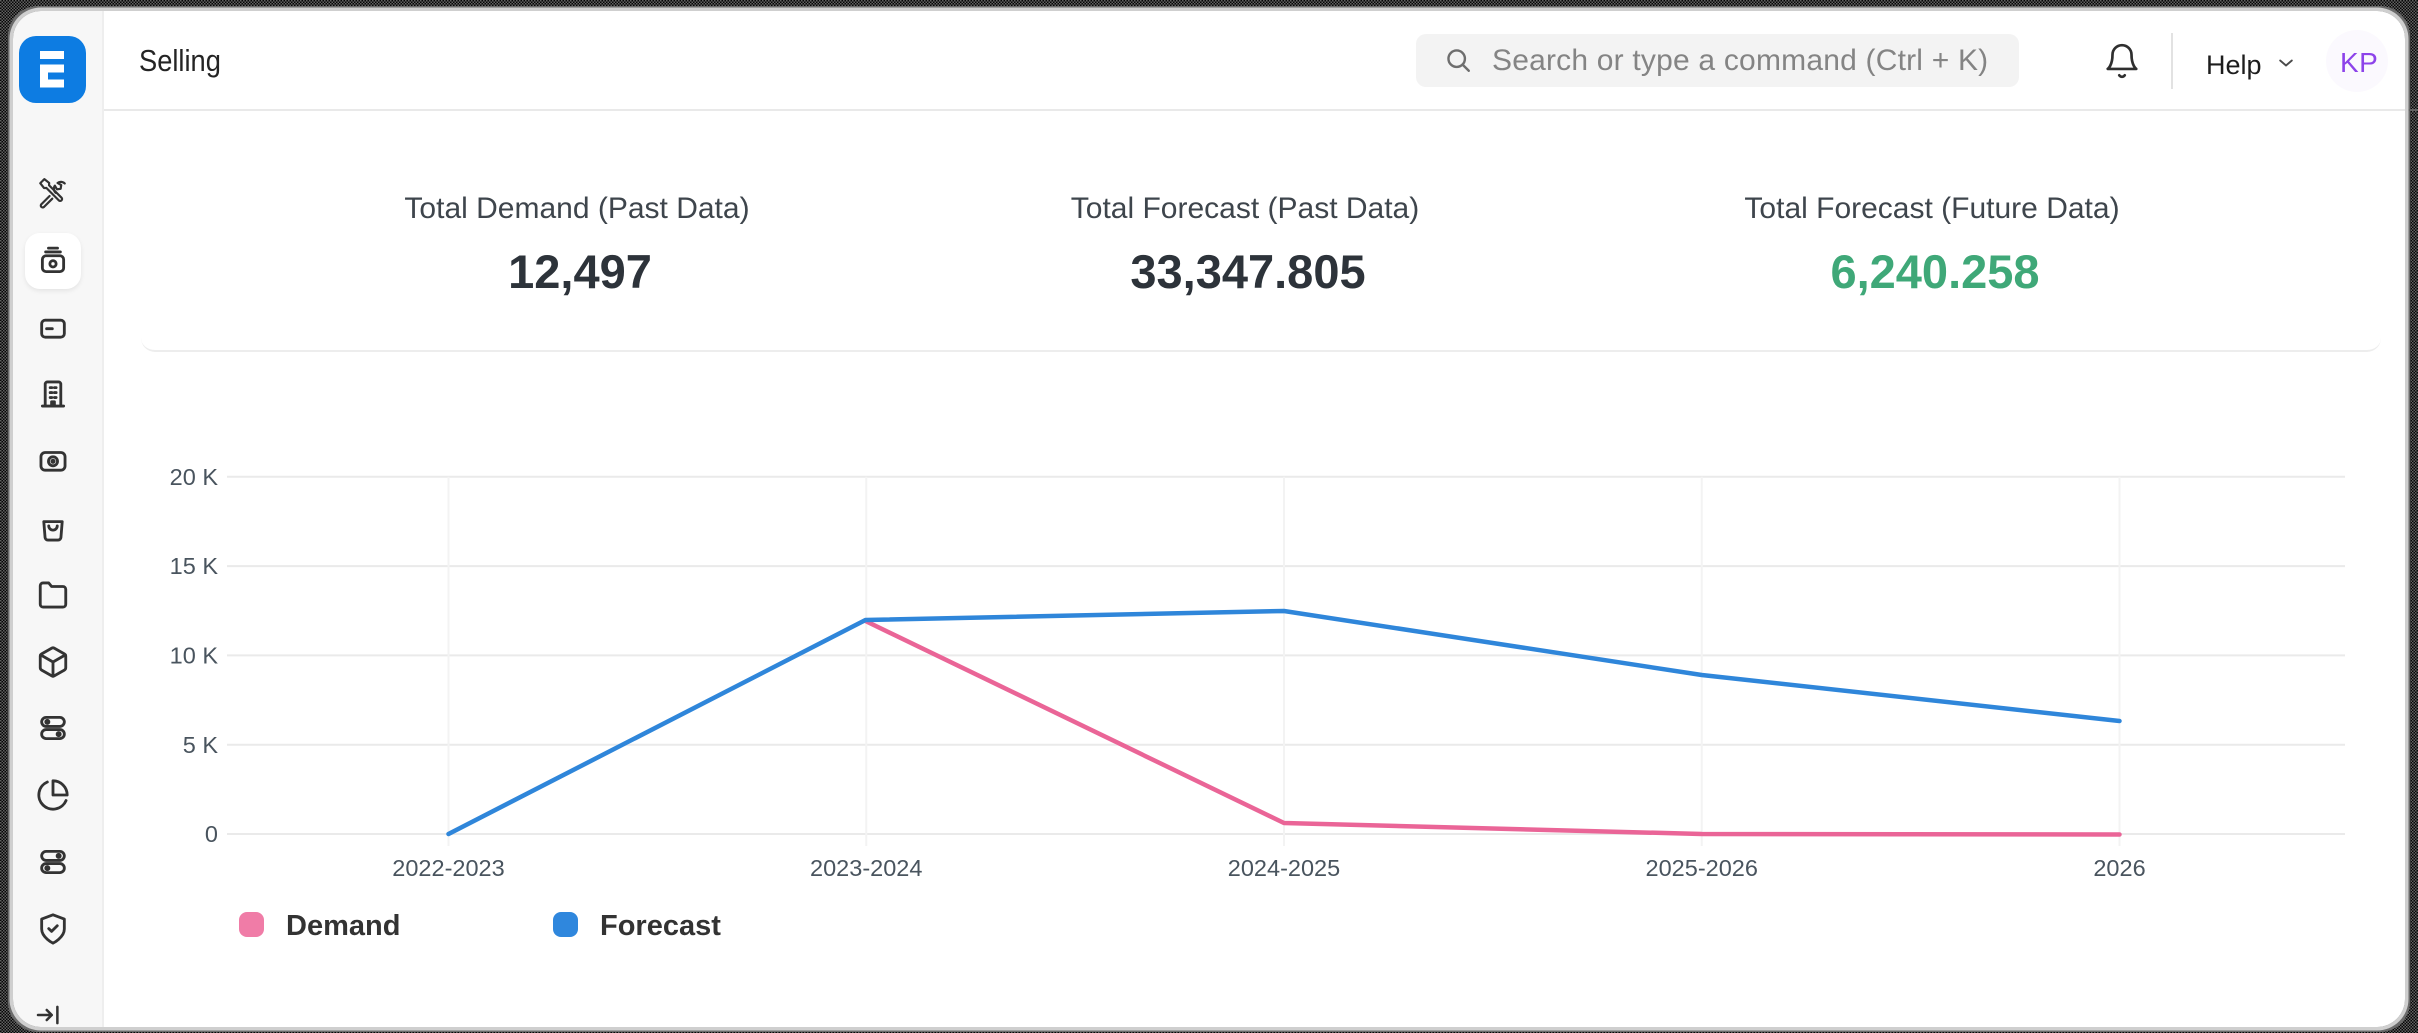 Image resolution: width=2418 pixels, height=1033 pixels. Describe the element at coordinates (1284, 868) in the screenshot. I see `svg-text: 2024-2025` at that location.